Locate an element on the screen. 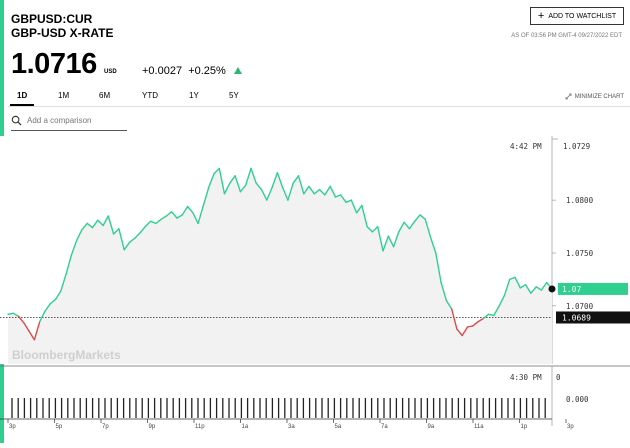  price-currency: USD is located at coordinates (110, 72).